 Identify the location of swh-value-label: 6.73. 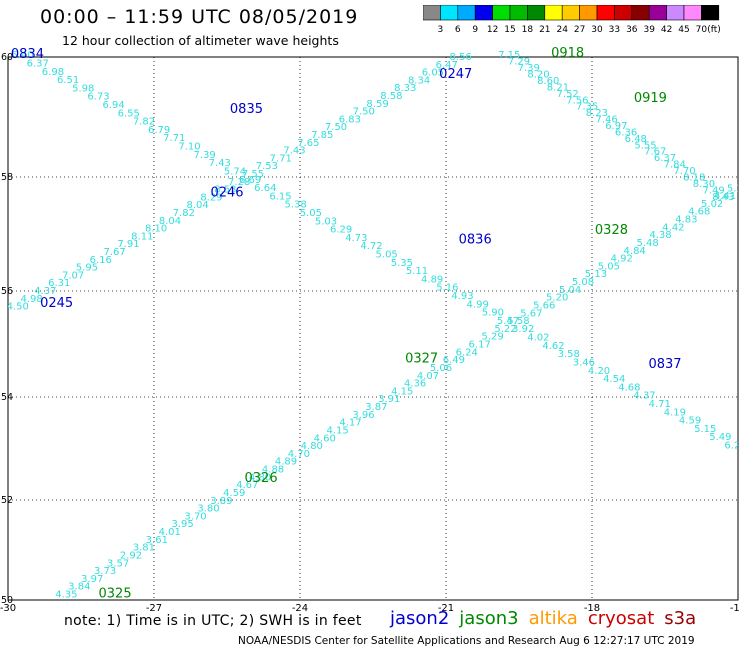
(98, 97).